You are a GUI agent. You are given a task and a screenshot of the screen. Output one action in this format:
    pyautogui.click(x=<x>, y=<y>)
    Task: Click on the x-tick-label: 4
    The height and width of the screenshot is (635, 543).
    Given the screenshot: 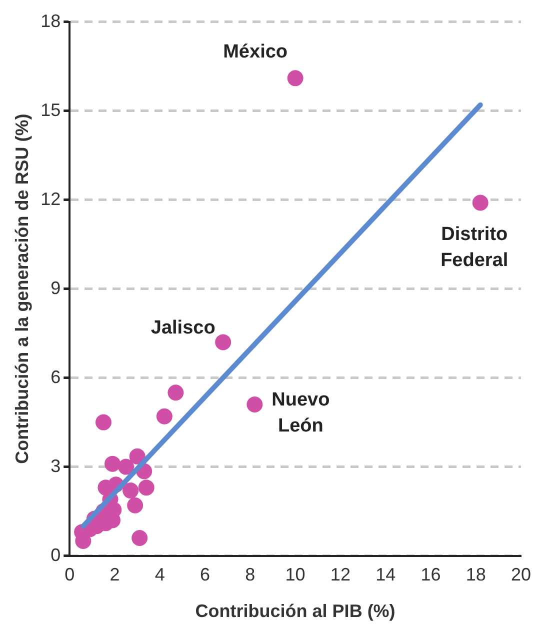 What is the action you would take?
    pyautogui.click(x=159, y=574)
    